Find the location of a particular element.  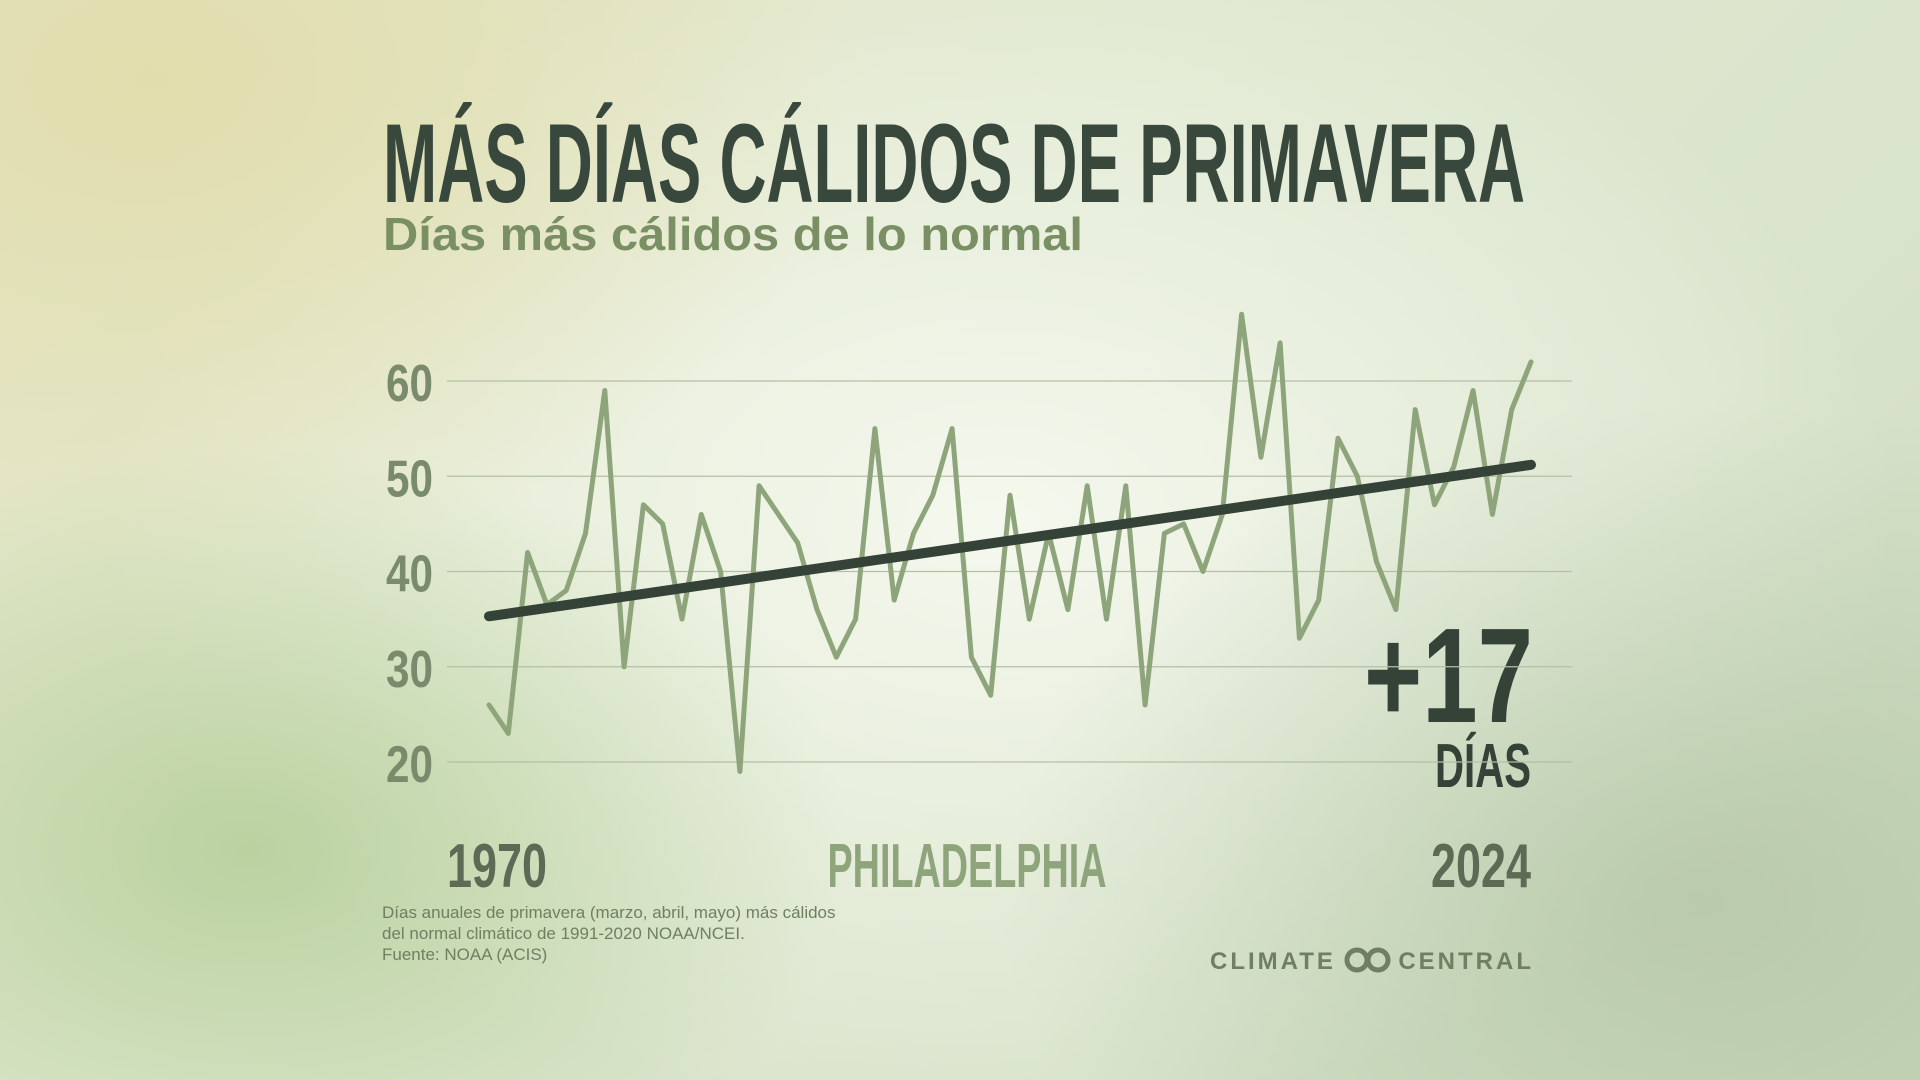

brand-logo is located at coordinates (1367, 960).